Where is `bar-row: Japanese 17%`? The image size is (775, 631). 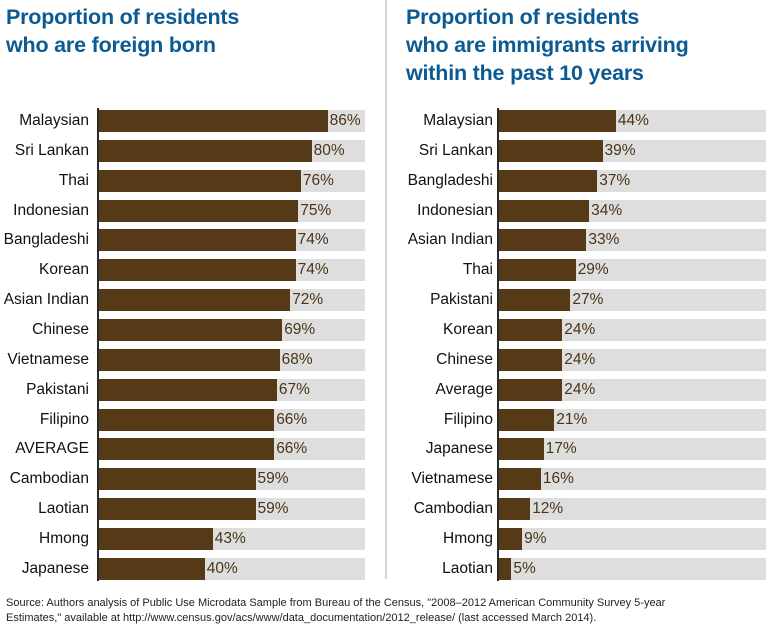 bar-row: Japanese 17% is located at coordinates (582, 449).